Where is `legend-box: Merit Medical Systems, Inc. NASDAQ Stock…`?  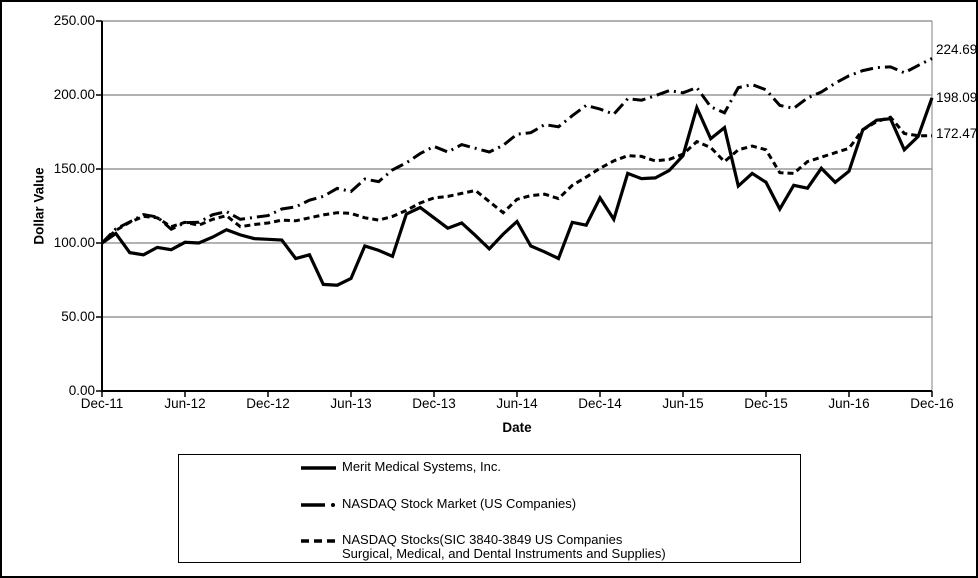
legend-box: Merit Medical Systems, Inc. NASDAQ Stock… is located at coordinates (489, 508).